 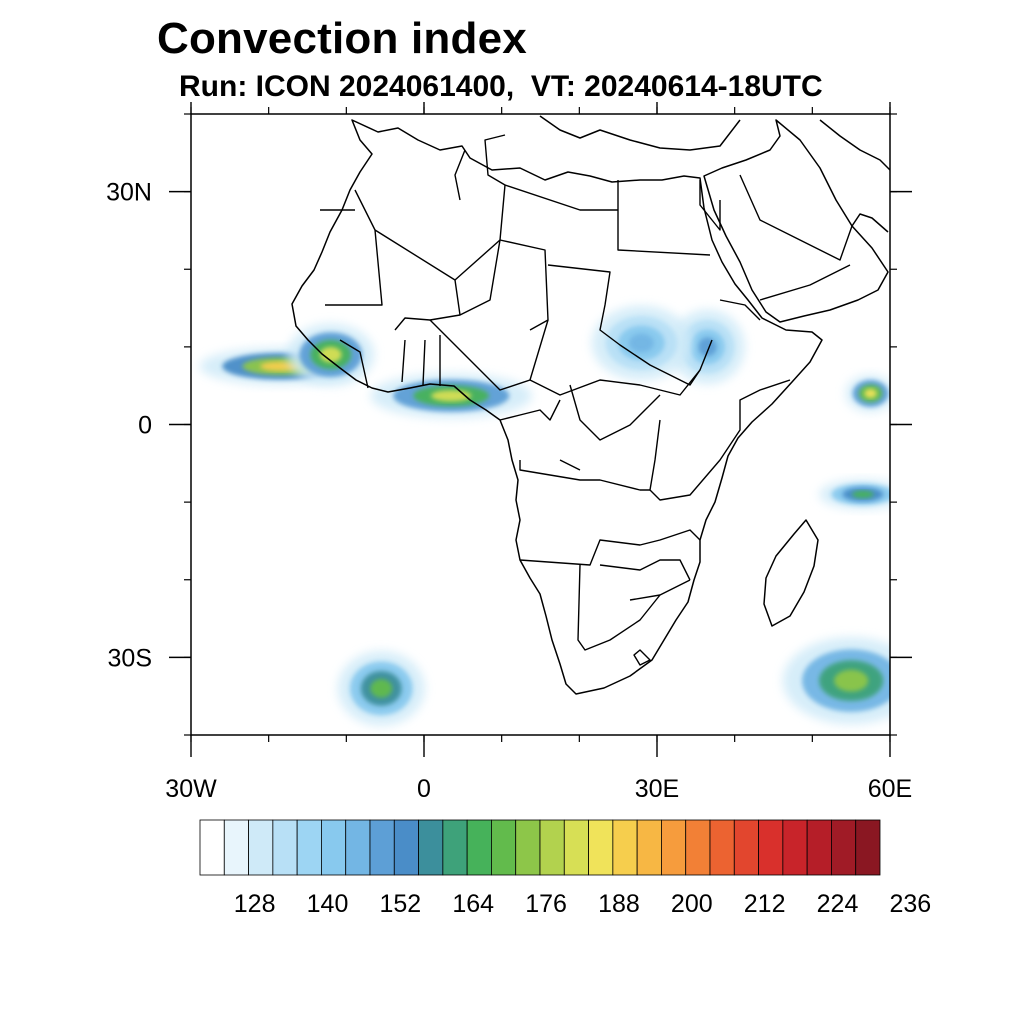 I want to click on lat-tick-label: 30N, so click(x=129, y=193).